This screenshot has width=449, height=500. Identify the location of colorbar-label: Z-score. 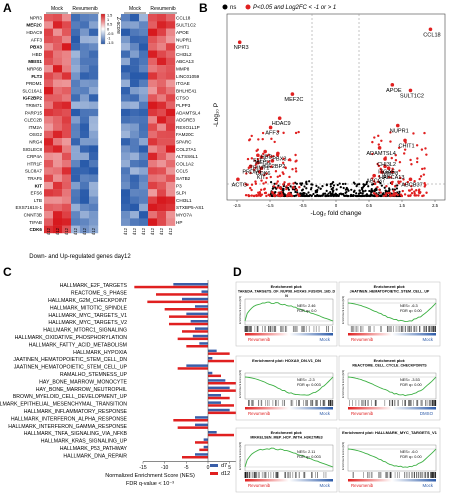
(118, 25).